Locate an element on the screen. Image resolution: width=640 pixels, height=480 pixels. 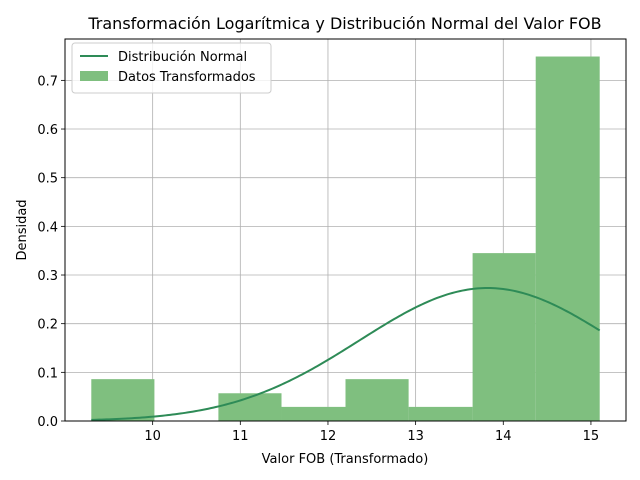
y-tick-label: 0.0 is located at coordinates (47, 422).